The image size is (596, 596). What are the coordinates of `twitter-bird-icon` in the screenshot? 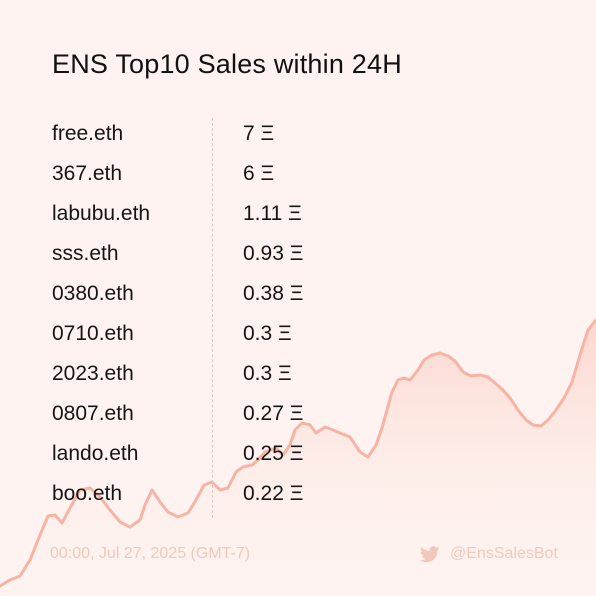 It's located at (430, 553).